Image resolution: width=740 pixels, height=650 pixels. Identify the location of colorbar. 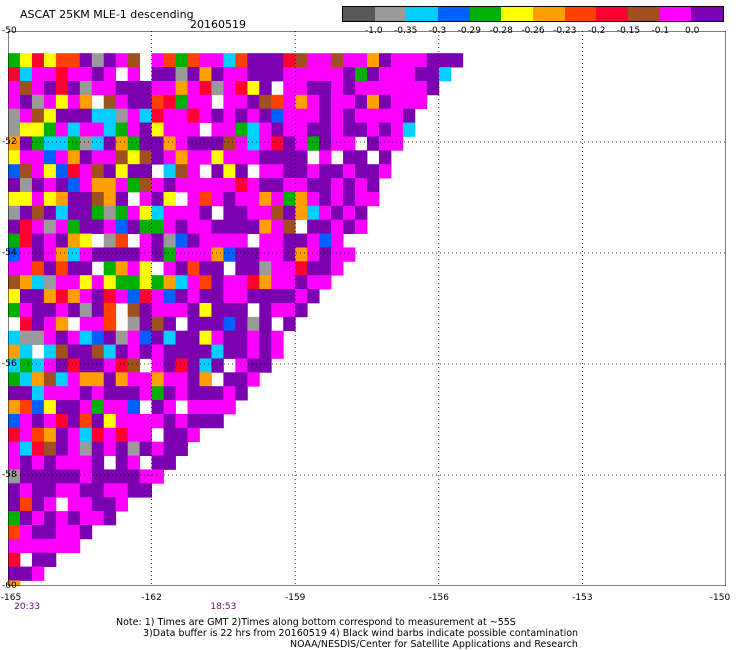
(533, 14).